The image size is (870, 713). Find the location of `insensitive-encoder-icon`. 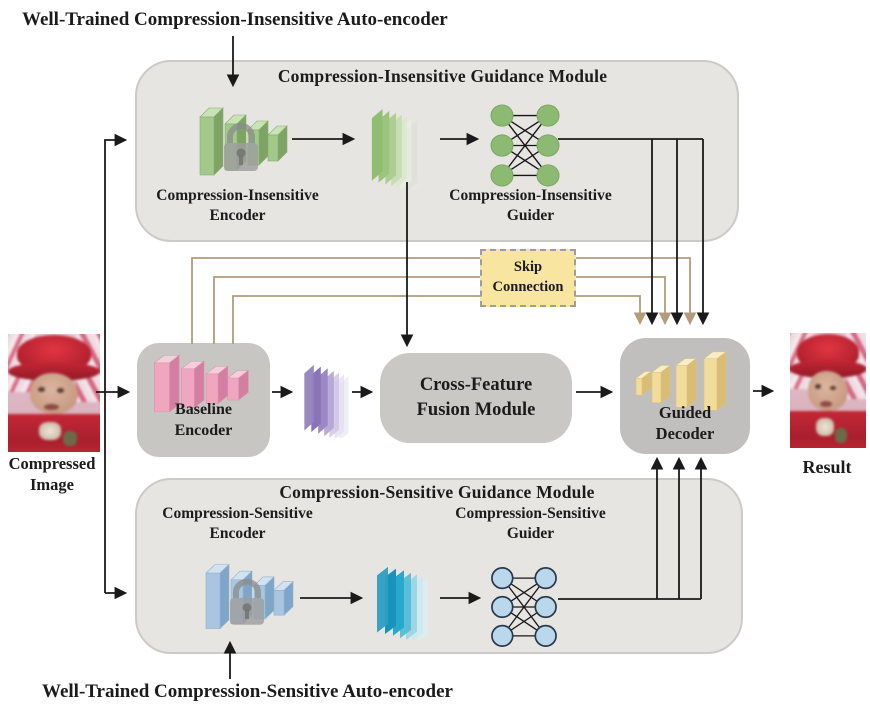

insensitive-encoder-icon is located at coordinates (243, 141).